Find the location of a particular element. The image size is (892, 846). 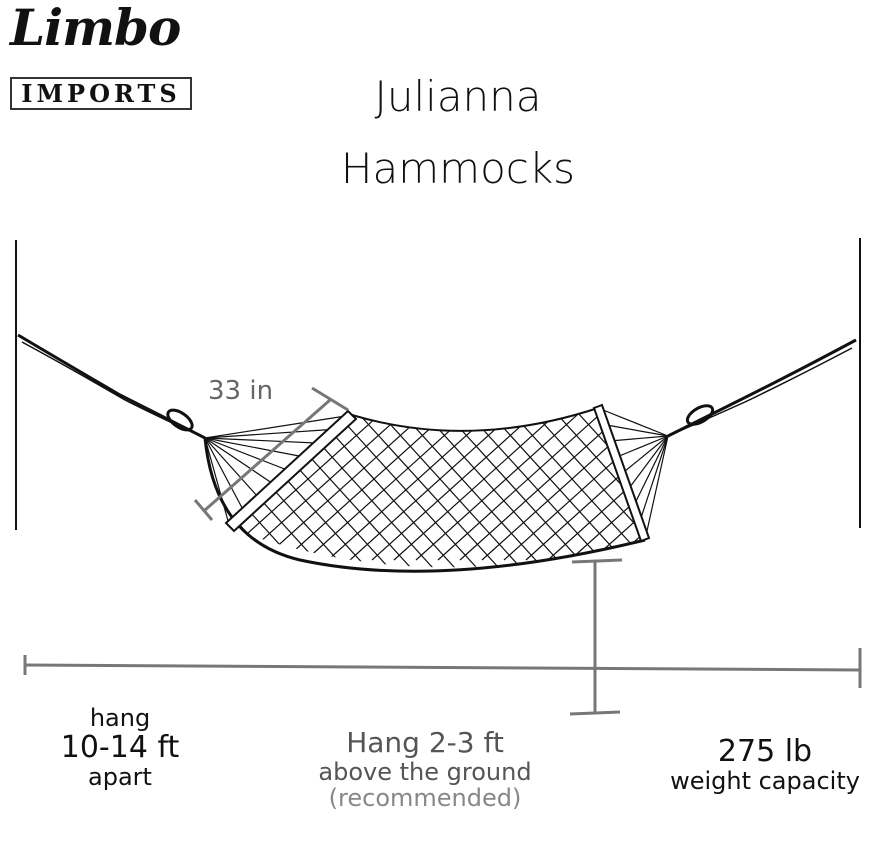

distance-dimension-line is located at coordinates (442, 667).